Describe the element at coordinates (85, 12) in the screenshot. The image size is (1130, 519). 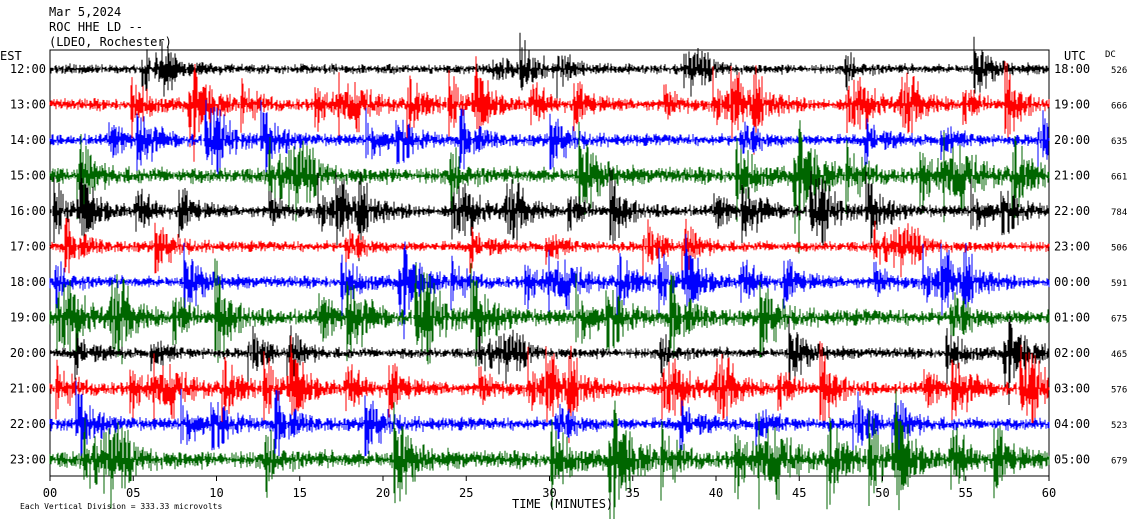
I see `record-date: Mar 5,2024` at that location.